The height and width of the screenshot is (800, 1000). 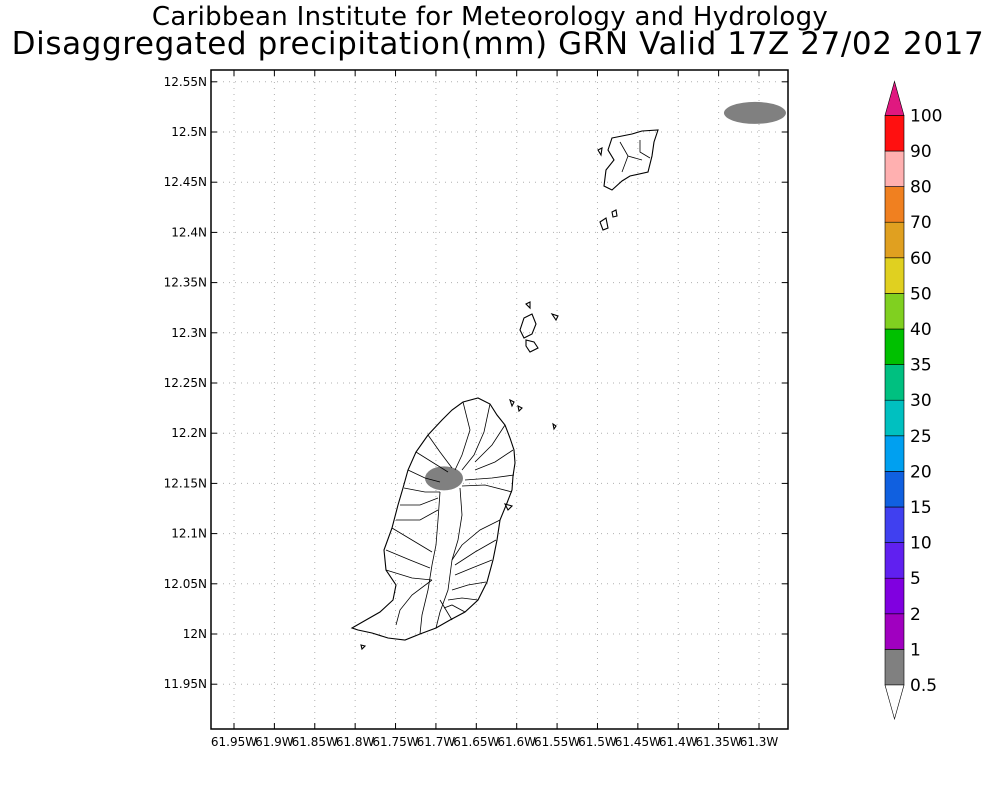 What do you see at coordinates (185, 584) in the screenshot?
I see `lat-tick-label: 12.05N` at bounding box center [185, 584].